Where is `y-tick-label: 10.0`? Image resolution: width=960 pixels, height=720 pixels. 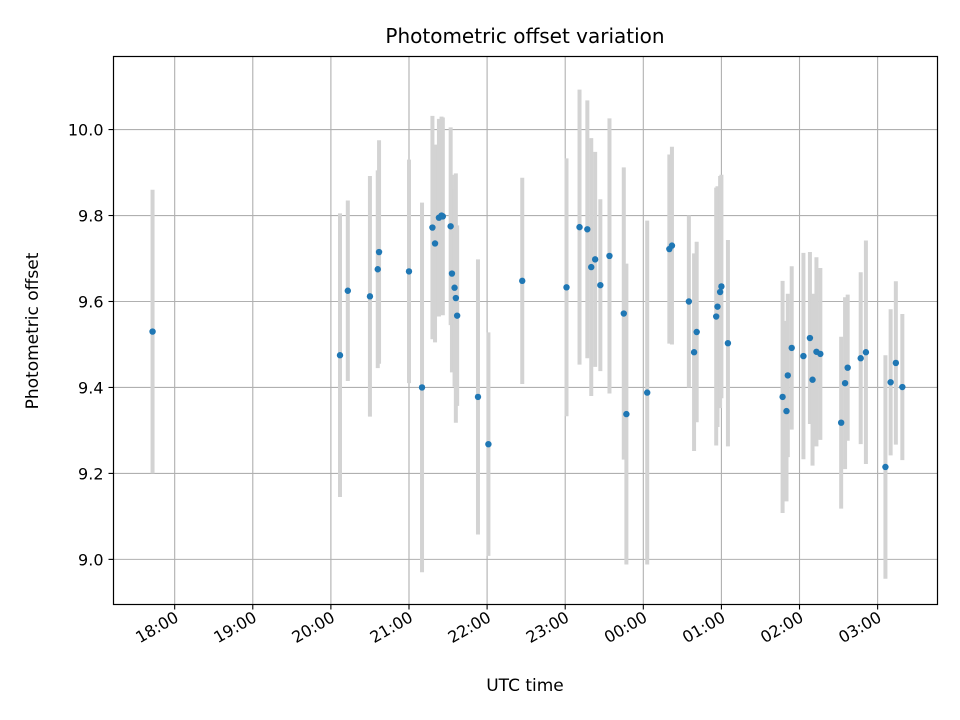
y-tick-label: 10.0 is located at coordinates (86, 130).